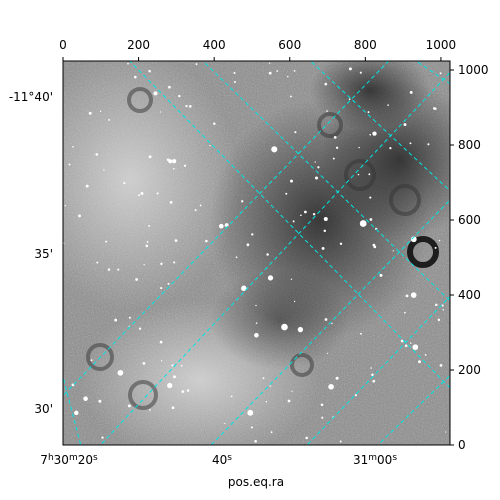 The width and height of the screenshot is (500, 500). Describe the element at coordinates (473, 70) in the screenshot. I see `right-tick-label: 1000` at that location.